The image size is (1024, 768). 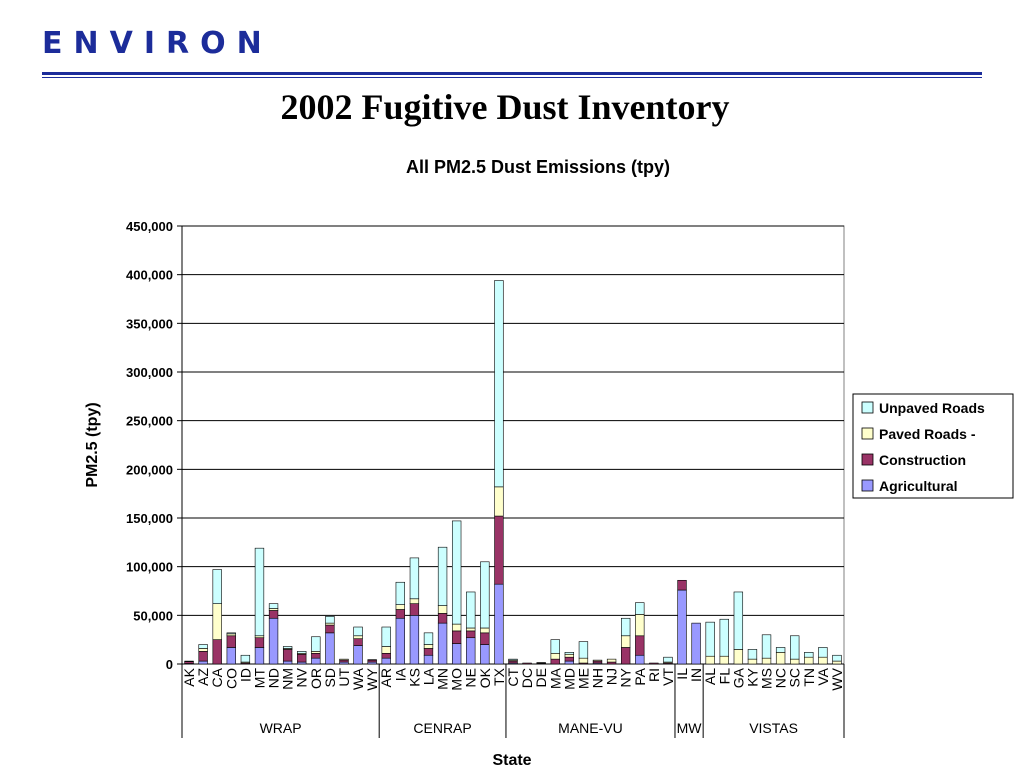 What do you see at coordinates (598, 678) in the screenshot?
I see `x-tick-label: NH` at bounding box center [598, 678].